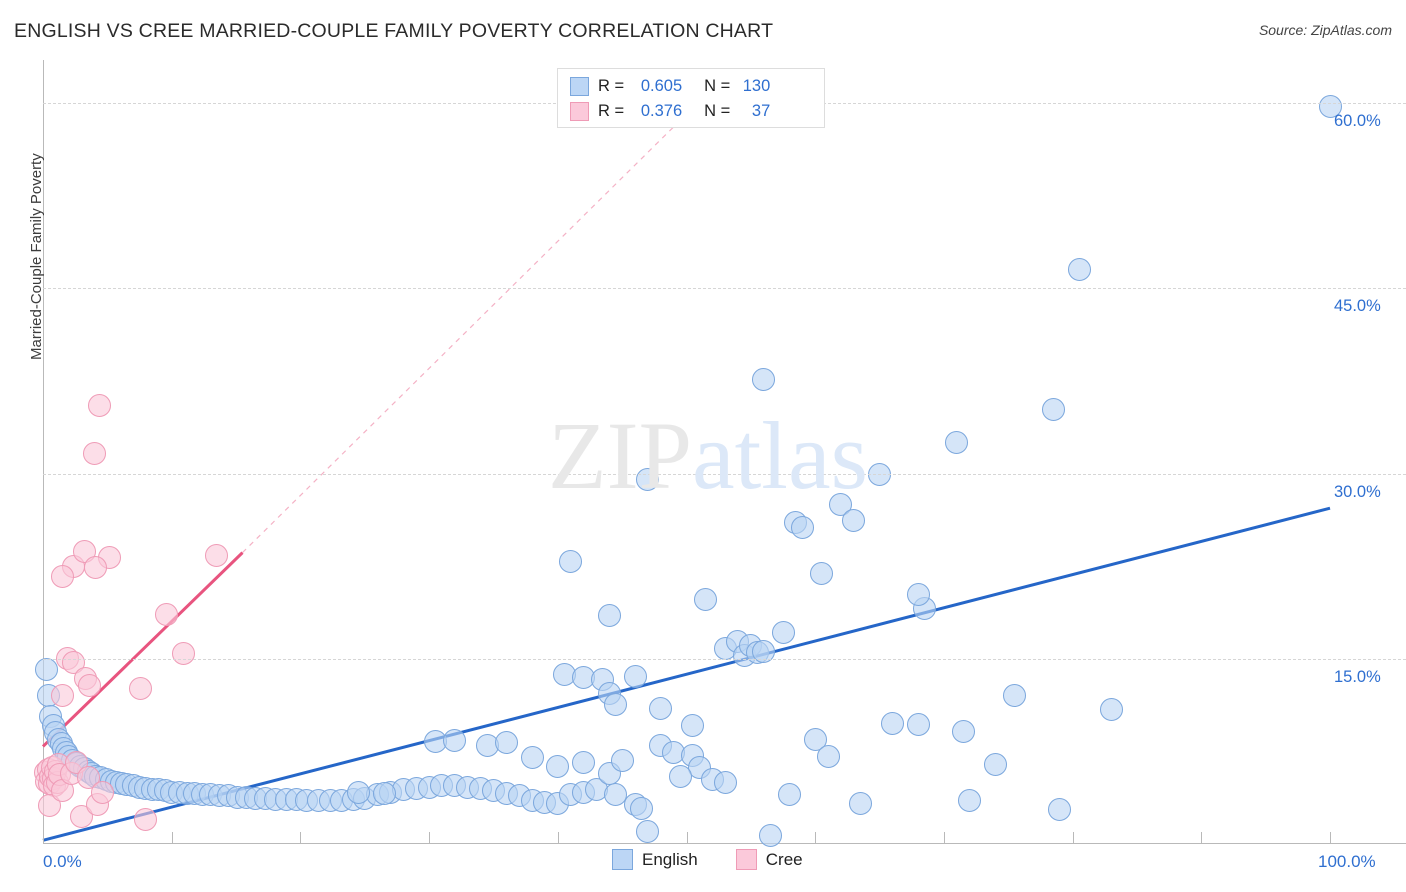 Image resolution: width=1406 pixels, height=892 pixels. Describe the element at coordinates (1357, 491) in the screenshot. I see `y-tick-label: 30.0%` at that location.